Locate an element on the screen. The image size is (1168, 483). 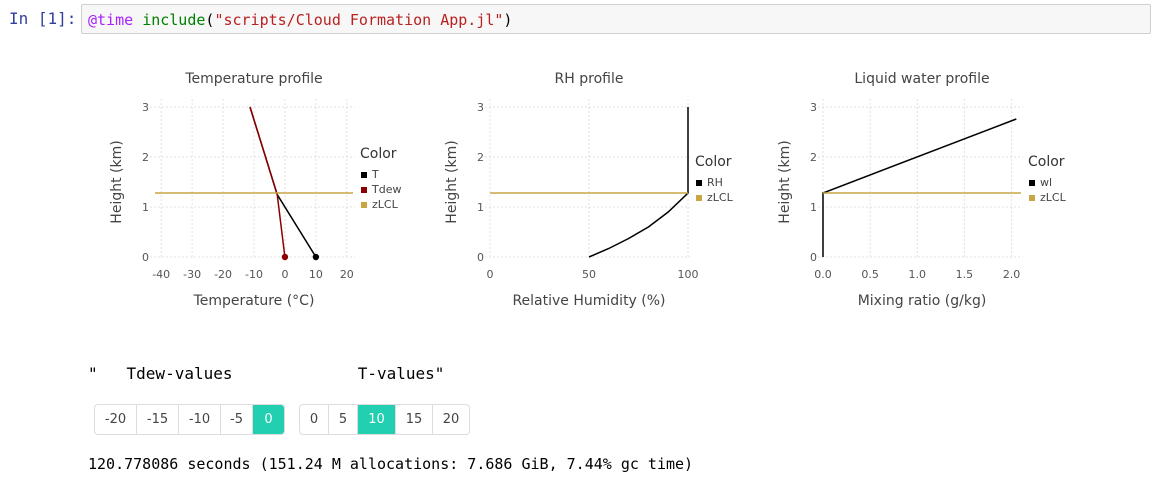
tdew-option-button: -5 is located at coordinates (237, 419).